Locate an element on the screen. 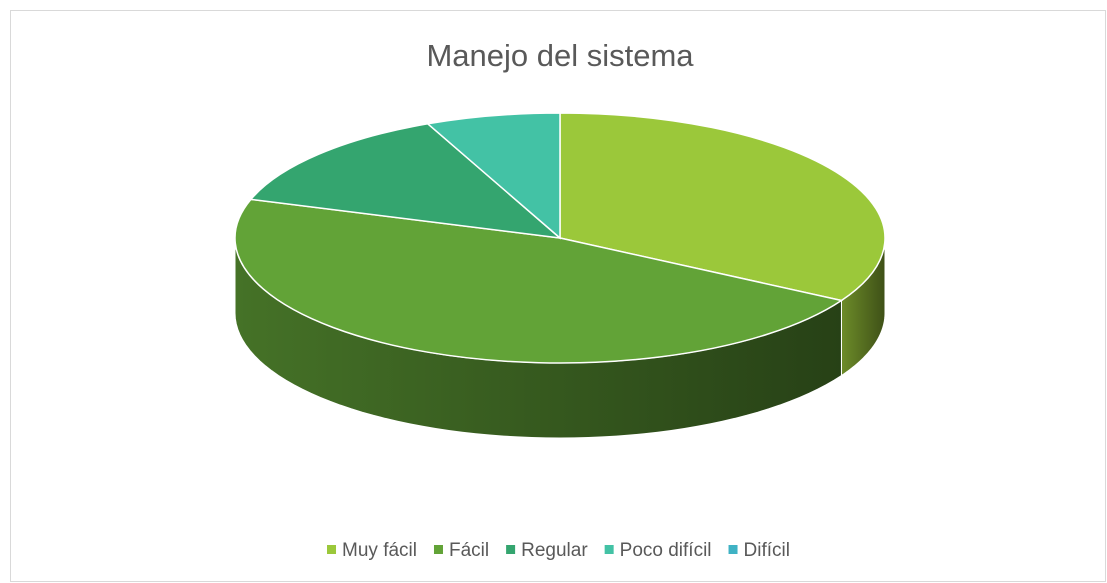 The width and height of the screenshot is (1107, 583). legend: Muy fácil Fácil Regular Poco difícil Difícil is located at coordinates (558, 550).